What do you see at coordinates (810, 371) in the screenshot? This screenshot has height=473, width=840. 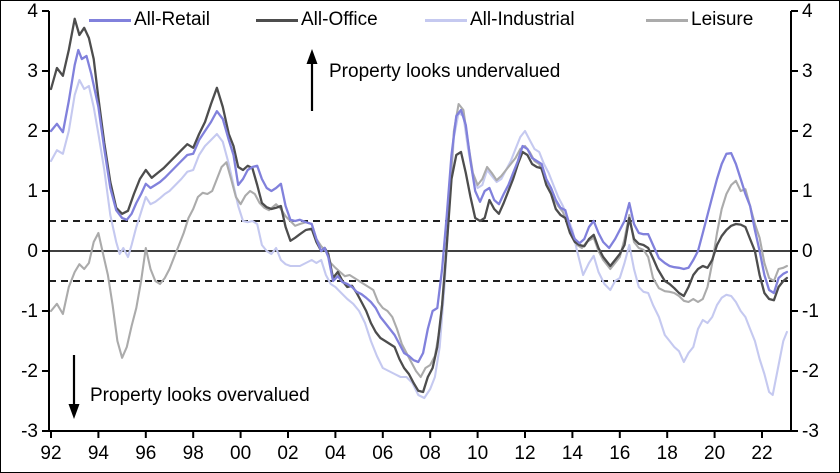 I see `y-axis-label-right: -2` at bounding box center [810, 371].